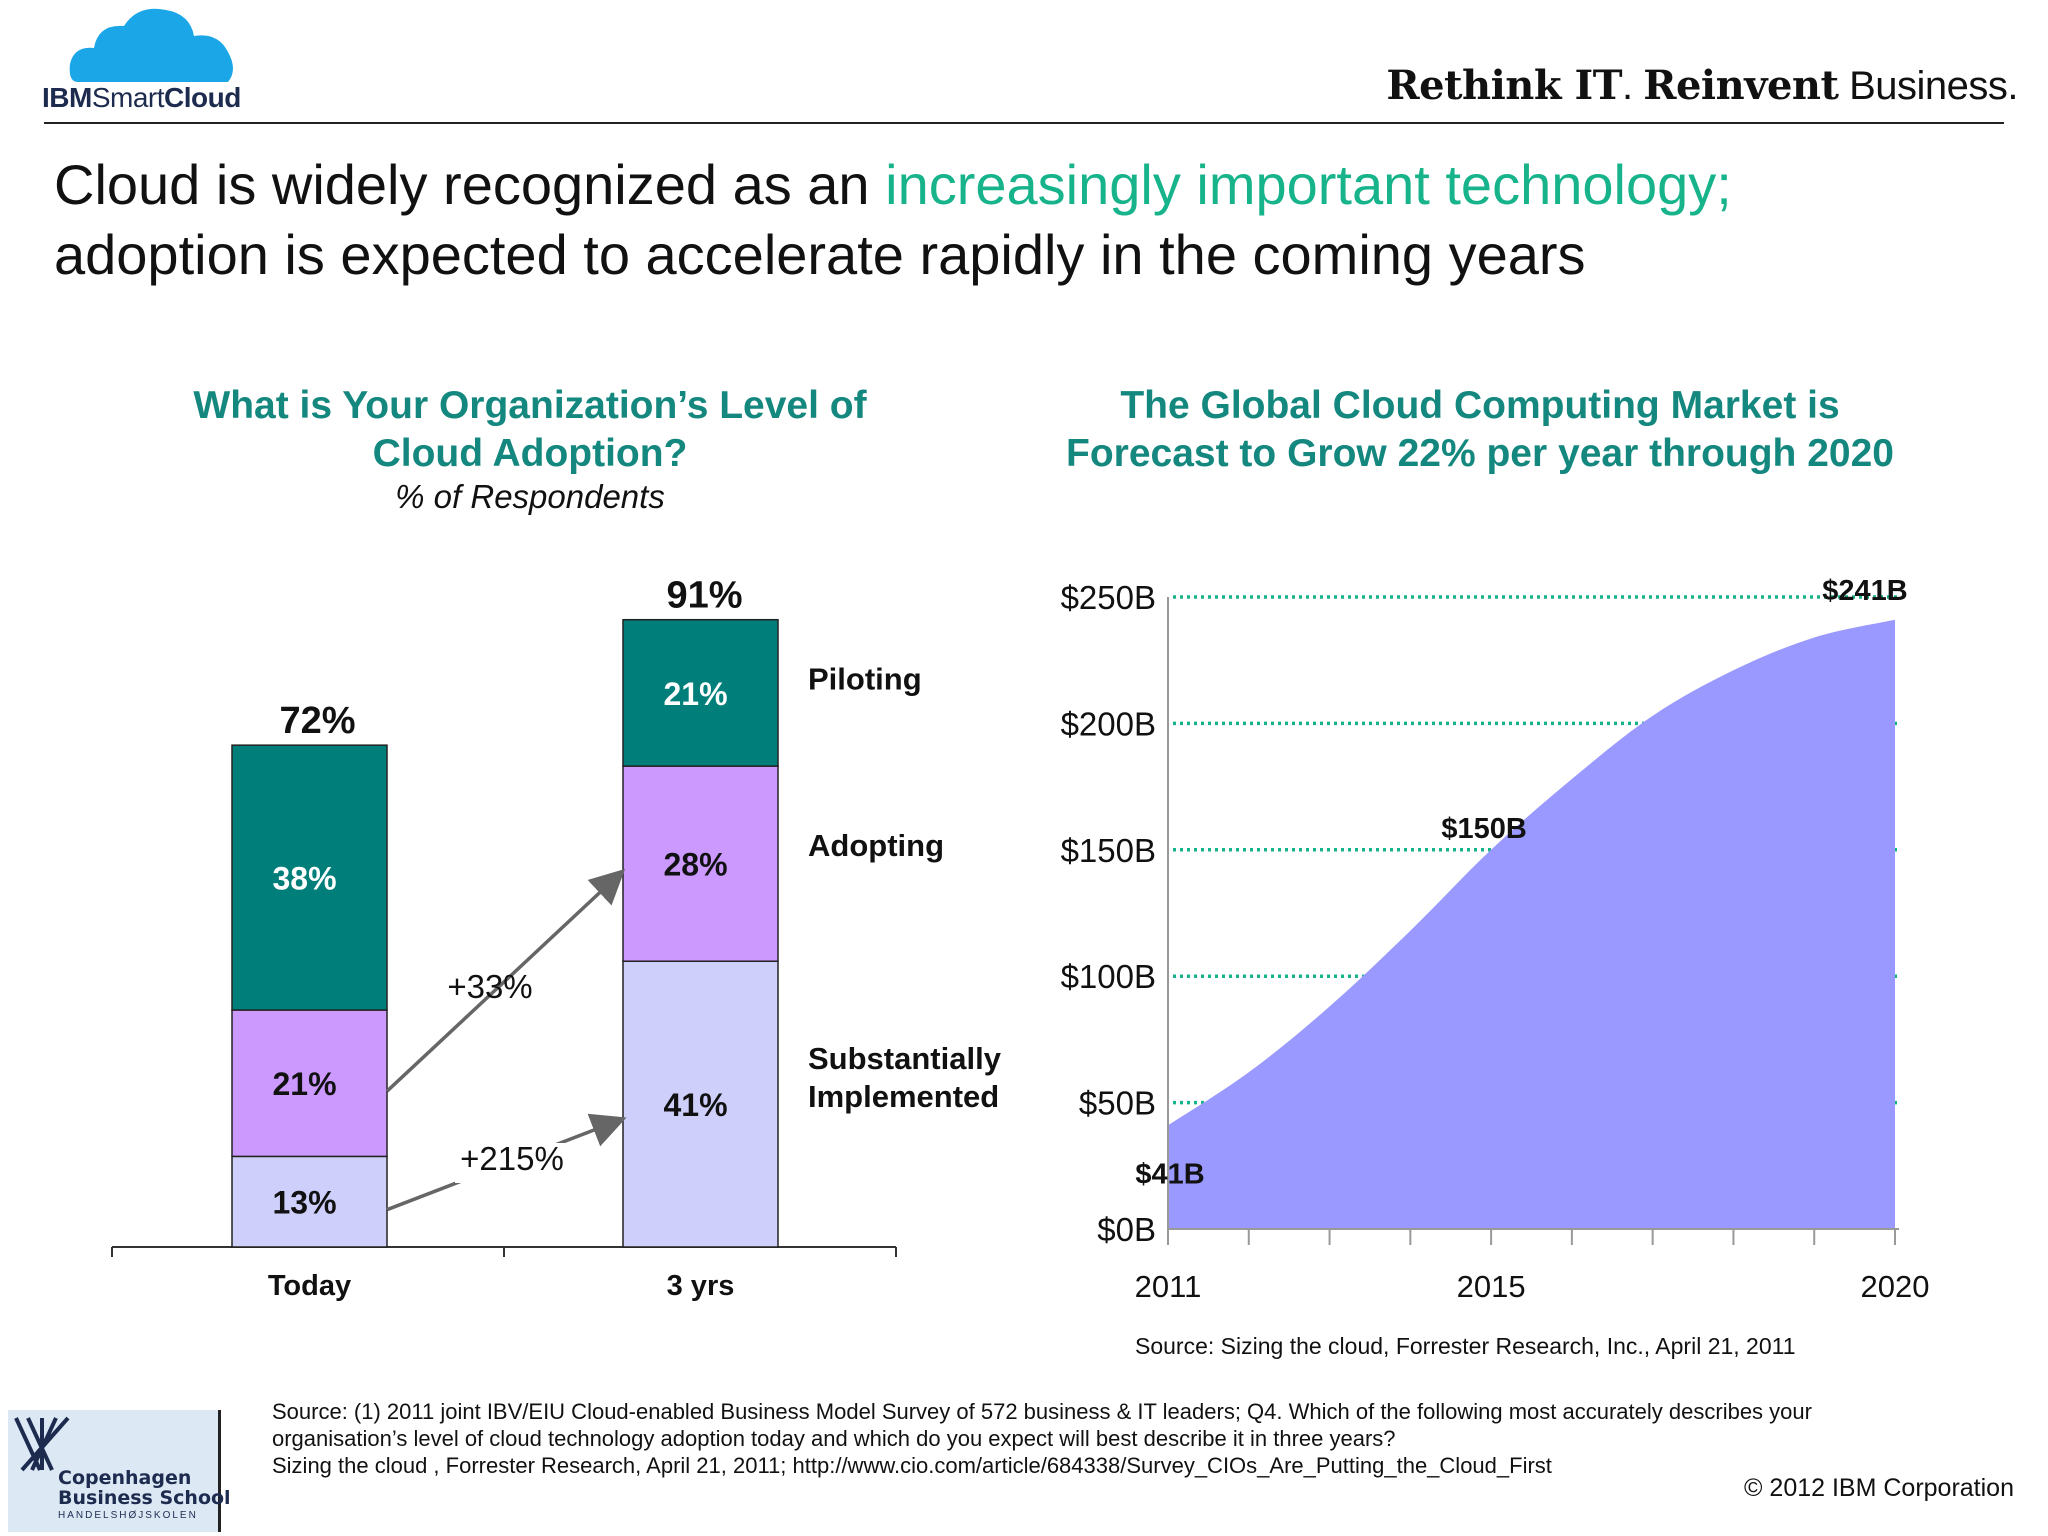  I want to click on x-tick-label: 2020, so click(1895, 1286).